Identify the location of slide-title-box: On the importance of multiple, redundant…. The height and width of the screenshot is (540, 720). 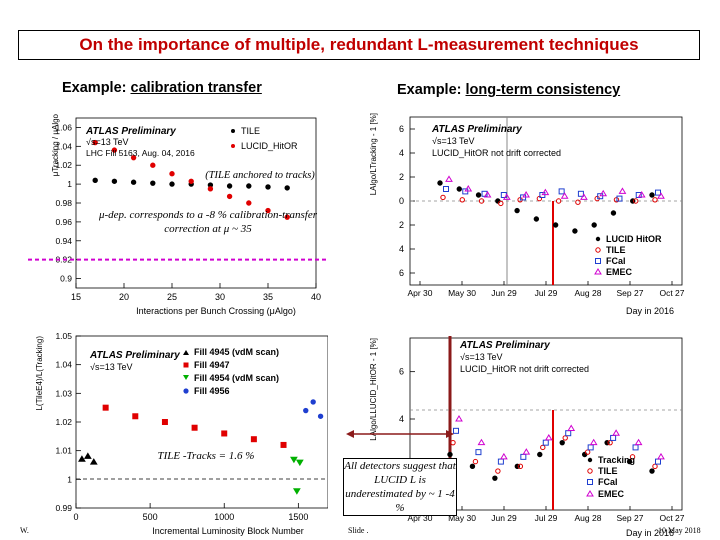
(359, 45).